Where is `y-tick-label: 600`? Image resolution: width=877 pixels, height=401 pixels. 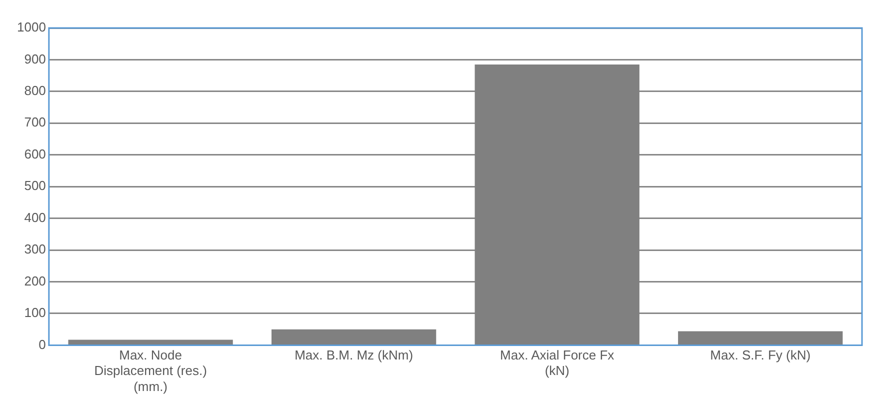
y-tick-label: 600 is located at coordinates (35, 154).